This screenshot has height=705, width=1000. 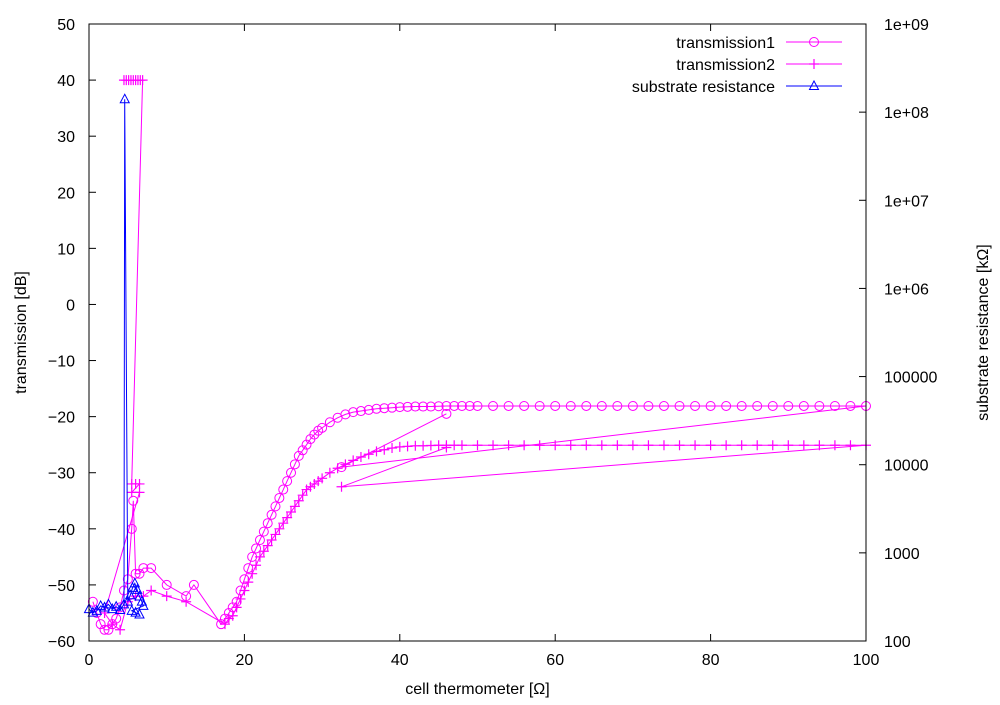 What do you see at coordinates (66, 249) in the screenshot?
I see `y-tick-label: 10` at bounding box center [66, 249].